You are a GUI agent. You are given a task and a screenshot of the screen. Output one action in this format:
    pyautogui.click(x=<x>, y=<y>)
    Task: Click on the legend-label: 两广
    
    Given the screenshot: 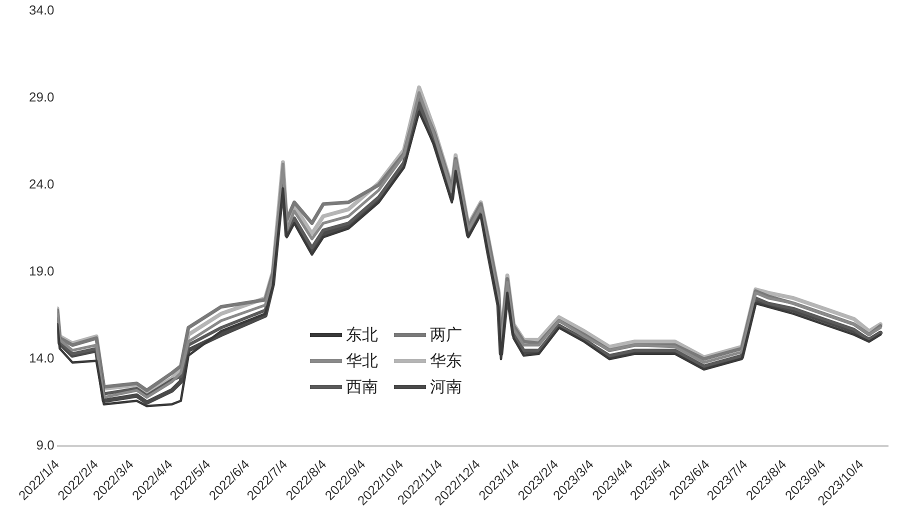 What is the action you would take?
    pyautogui.click(x=446, y=336)
    